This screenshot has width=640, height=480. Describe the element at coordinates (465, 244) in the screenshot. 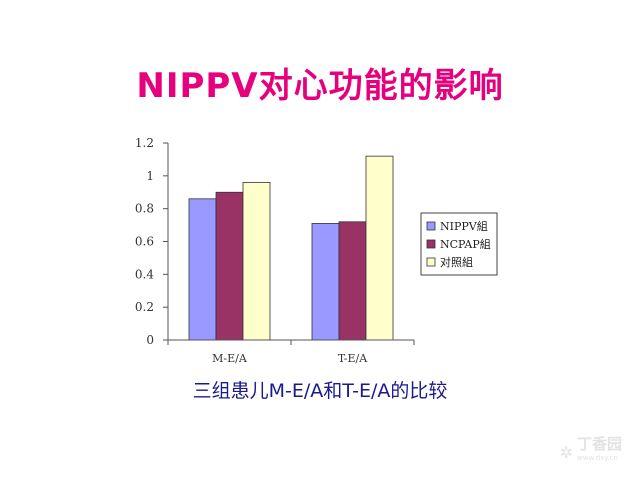

I see `legend-label: NCPAP組` at that location.